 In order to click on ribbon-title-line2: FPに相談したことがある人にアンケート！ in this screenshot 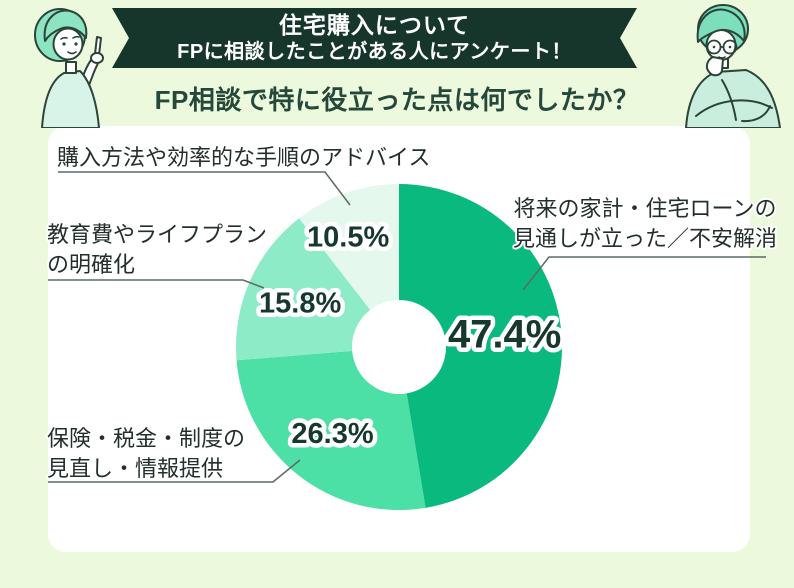, I will do `click(374, 51)`.